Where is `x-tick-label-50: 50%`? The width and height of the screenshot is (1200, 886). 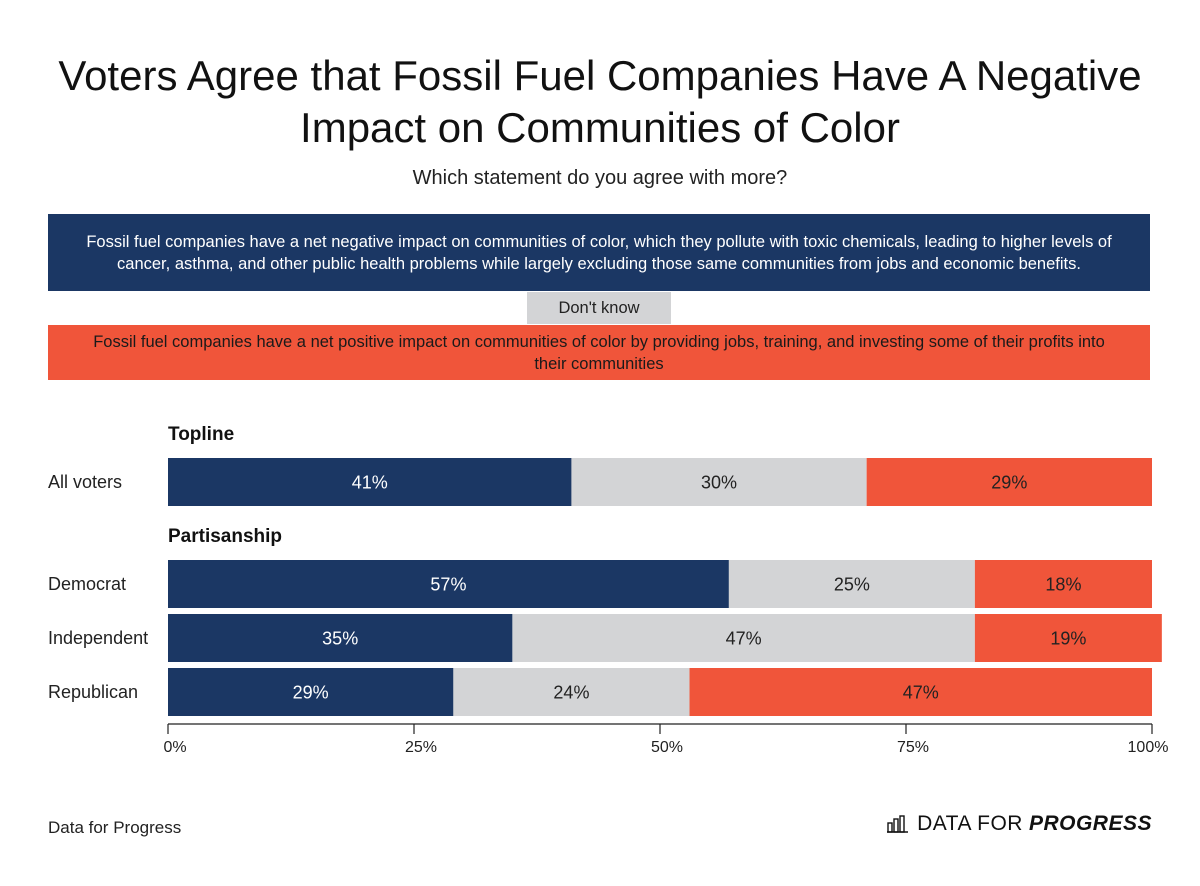 x-tick-label-50: 50% is located at coordinates (667, 747).